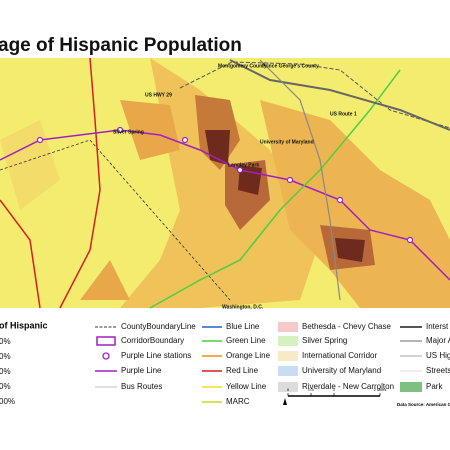 Image resolution: width=450 pixels, height=450 pixels. What do you see at coordinates (242, 370) in the screenshot?
I see `legend-label: Red Line` at bounding box center [242, 370].